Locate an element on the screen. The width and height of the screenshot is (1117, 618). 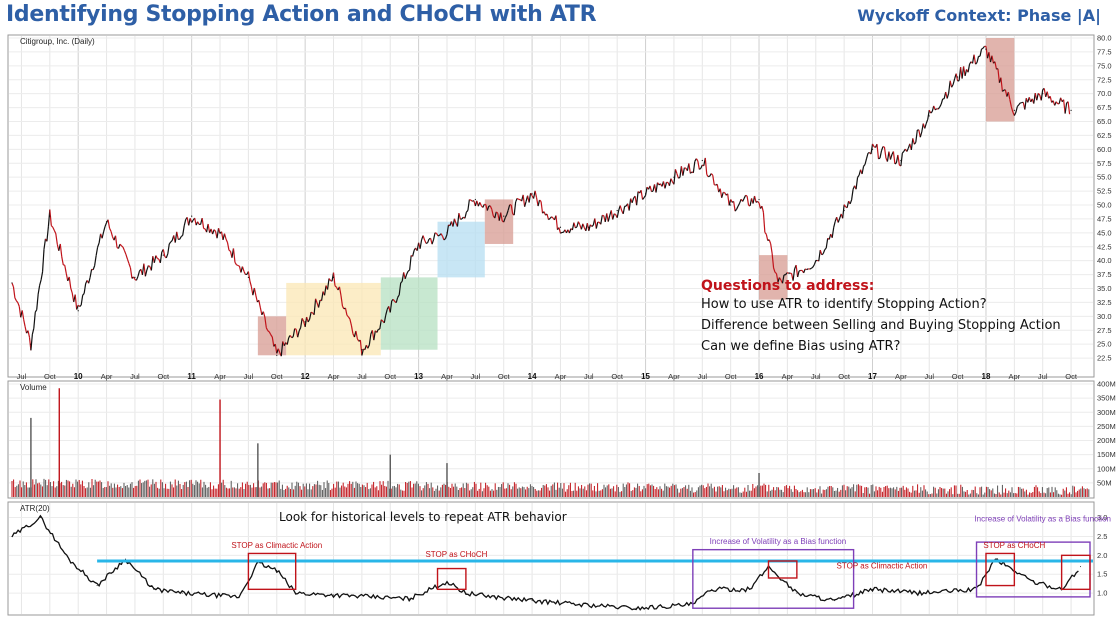
volume-y-tick: 200M is located at coordinates (1106, 440).